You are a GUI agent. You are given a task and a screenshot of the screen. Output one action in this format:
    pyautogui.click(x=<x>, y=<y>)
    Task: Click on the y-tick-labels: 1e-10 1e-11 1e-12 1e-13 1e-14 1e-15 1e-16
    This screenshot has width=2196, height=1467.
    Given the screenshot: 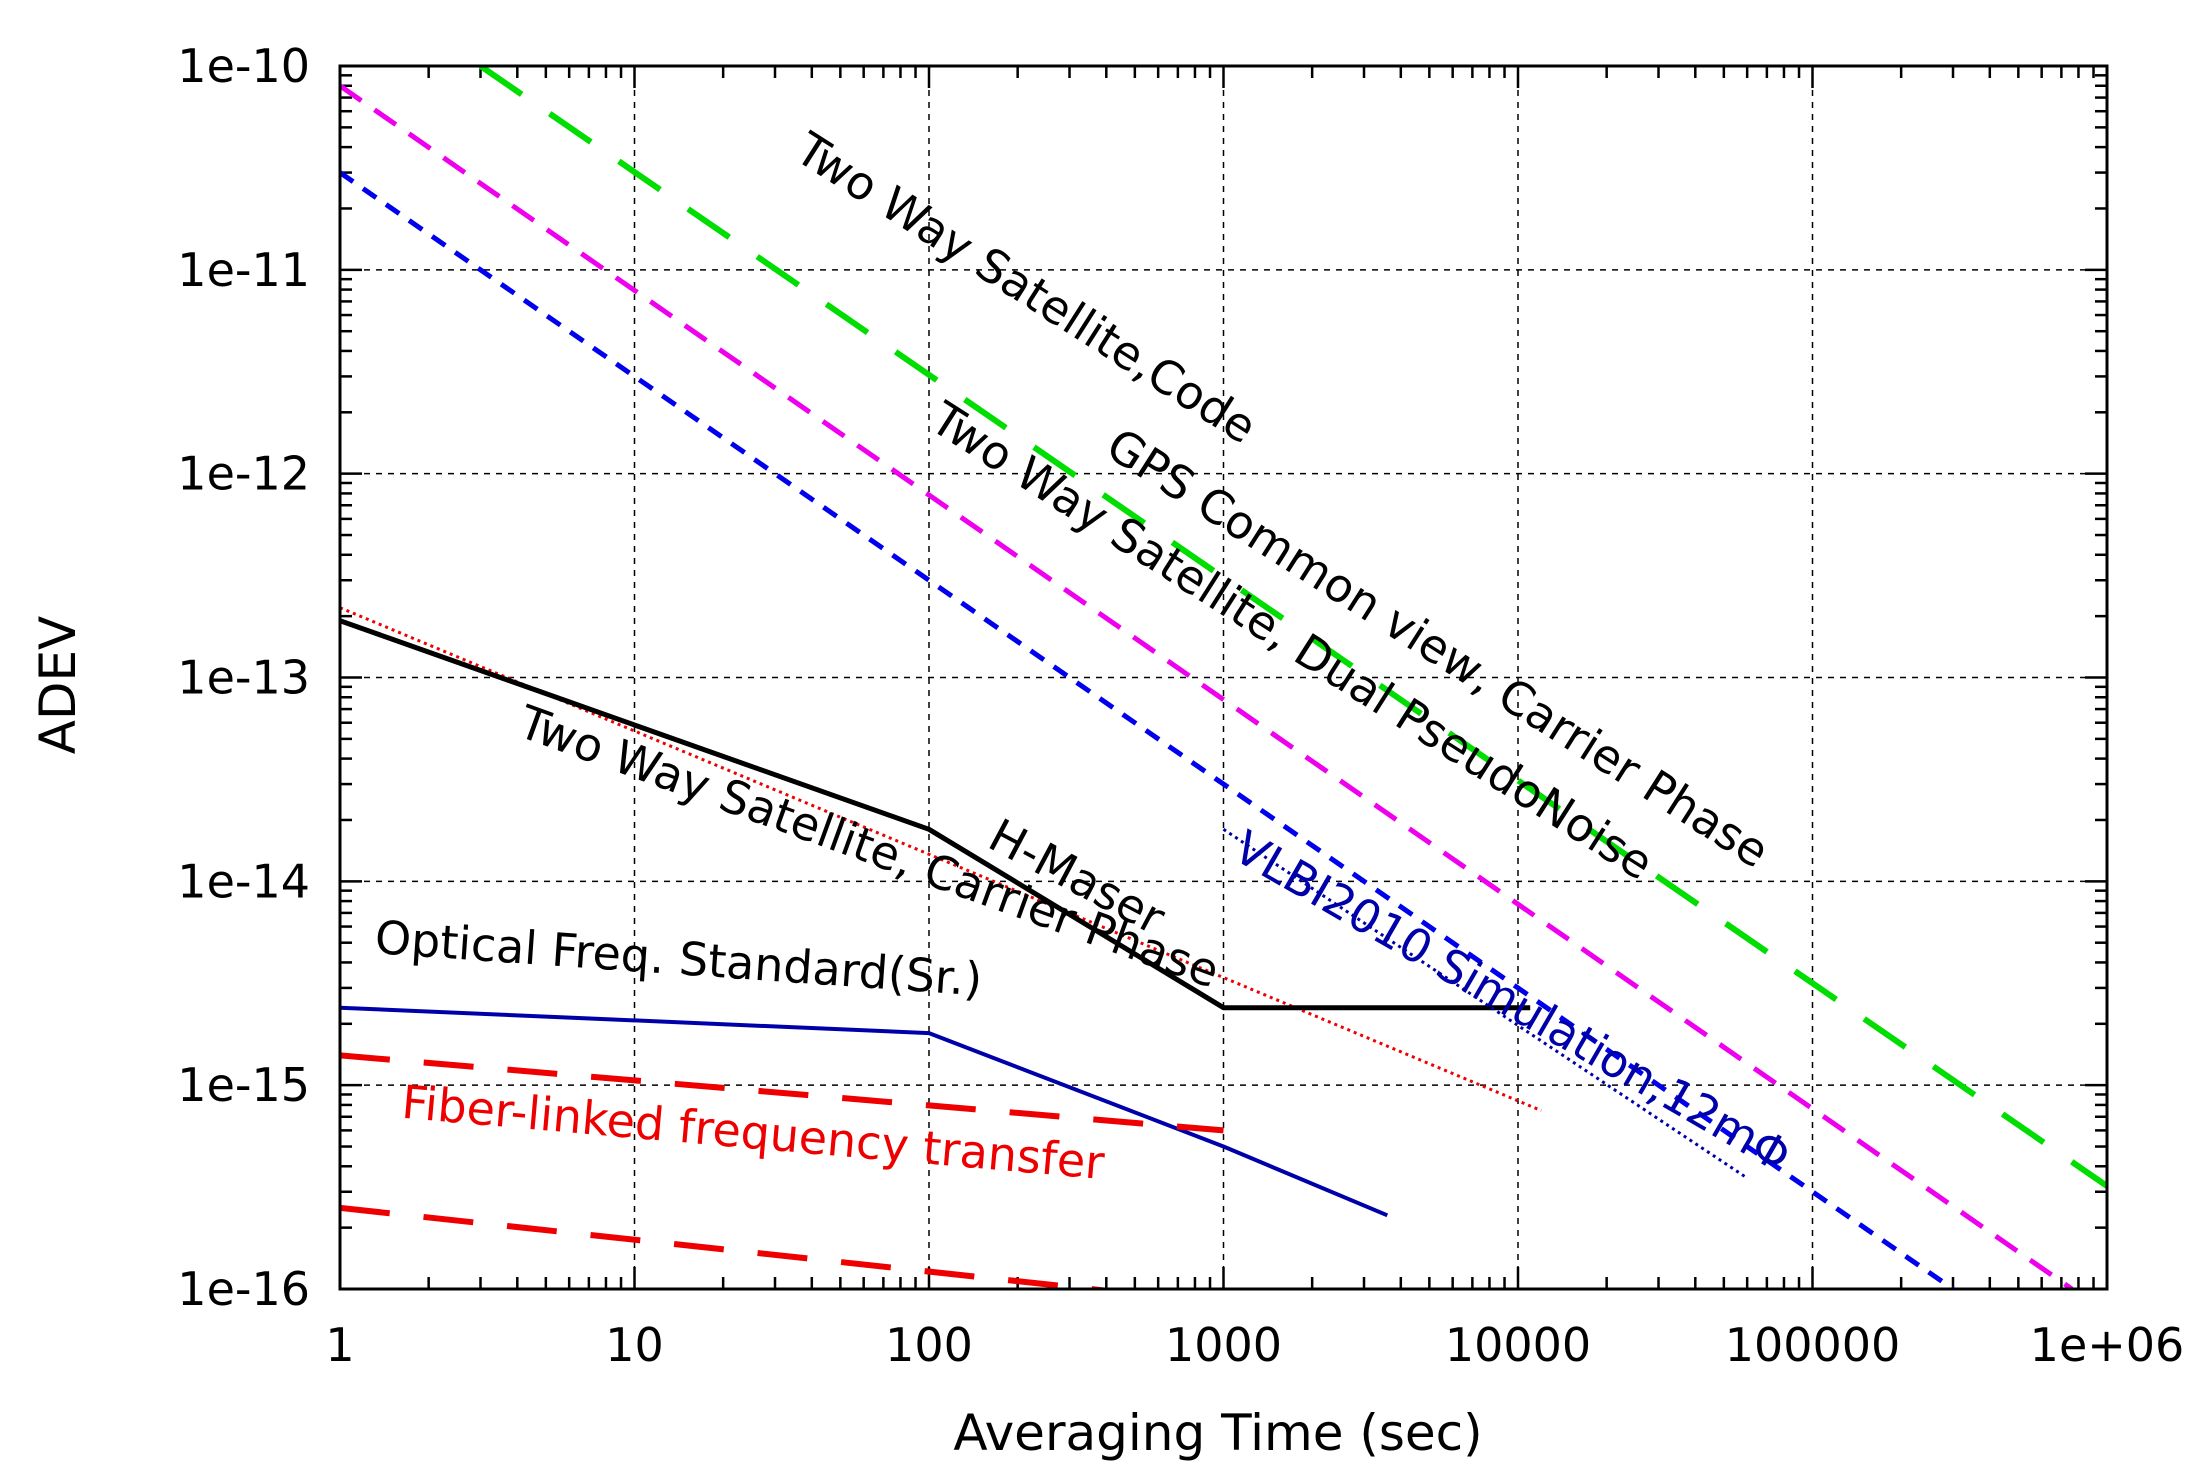 What is the action you would take?
    pyautogui.click(x=243, y=677)
    